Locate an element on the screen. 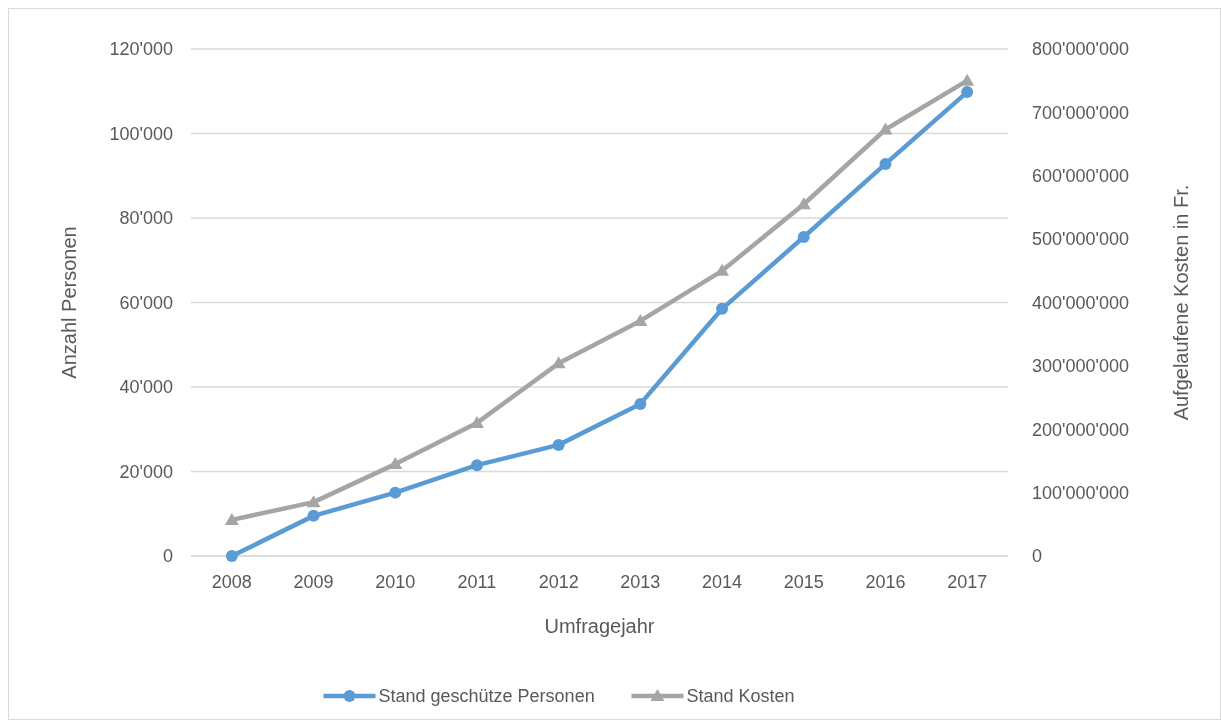 The width and height of the screenshot is (1221, 720). y-tick-label: 80'000 is located at coordinates (146, 218).